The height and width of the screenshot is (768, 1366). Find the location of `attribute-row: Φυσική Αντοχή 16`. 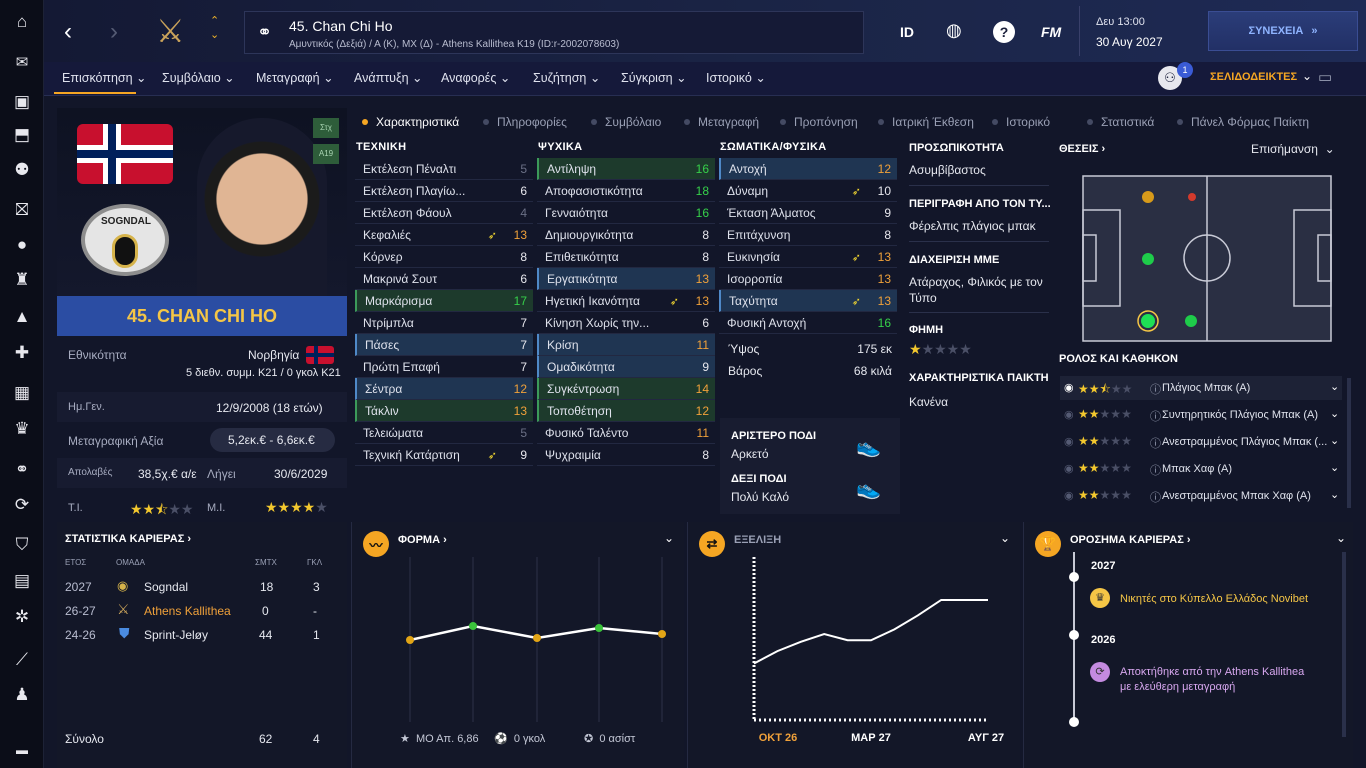

attribute-row: Φυσική Αντοχή 16 is located at coordinates (808, 323).